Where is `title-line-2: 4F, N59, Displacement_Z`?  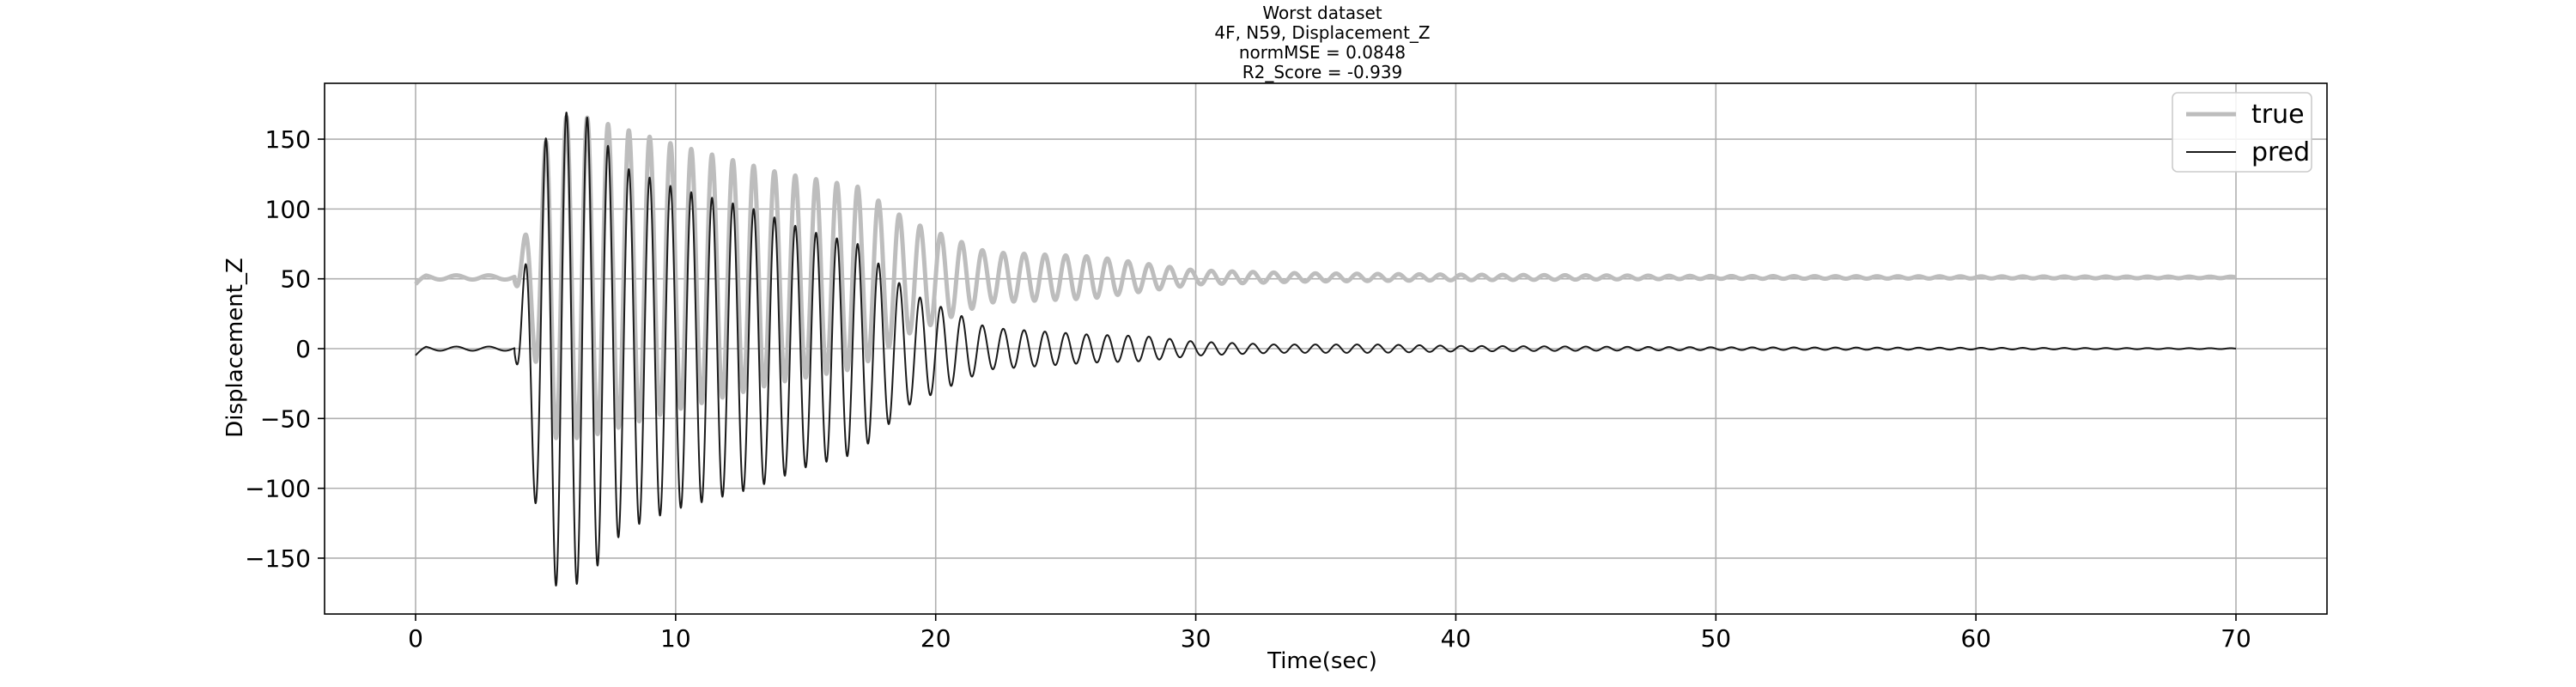
title-line-2: 4F, N59, Displacement_Z is located at coordinates (1322, 32).